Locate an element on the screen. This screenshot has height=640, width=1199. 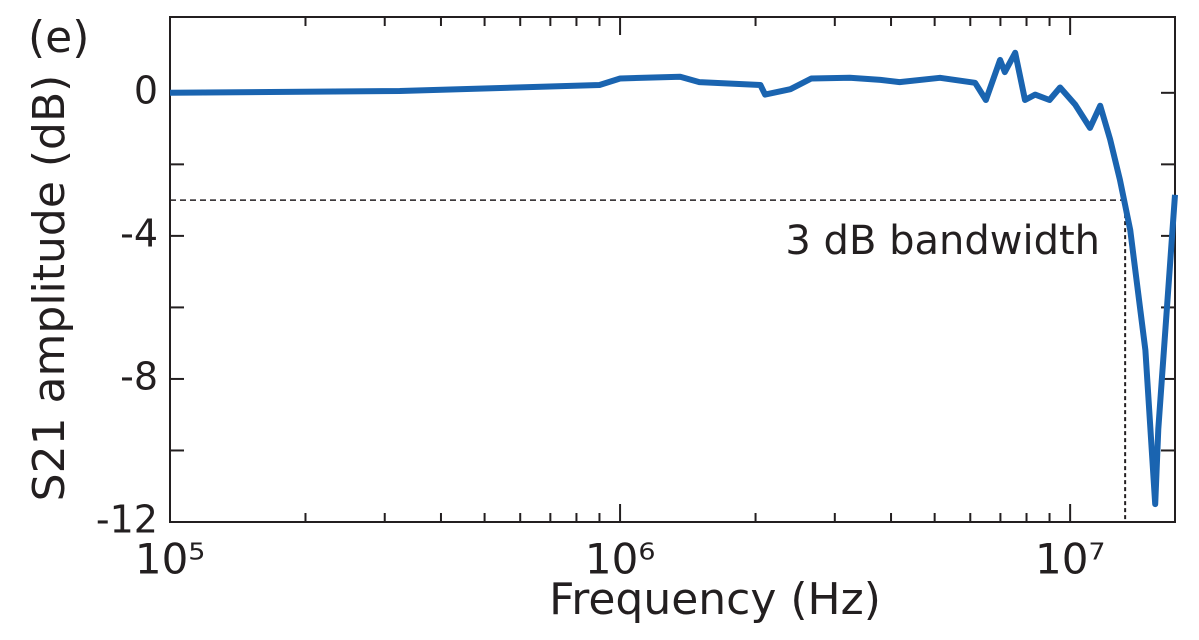
panel-label: (e) is located at coordinates (58, 37).